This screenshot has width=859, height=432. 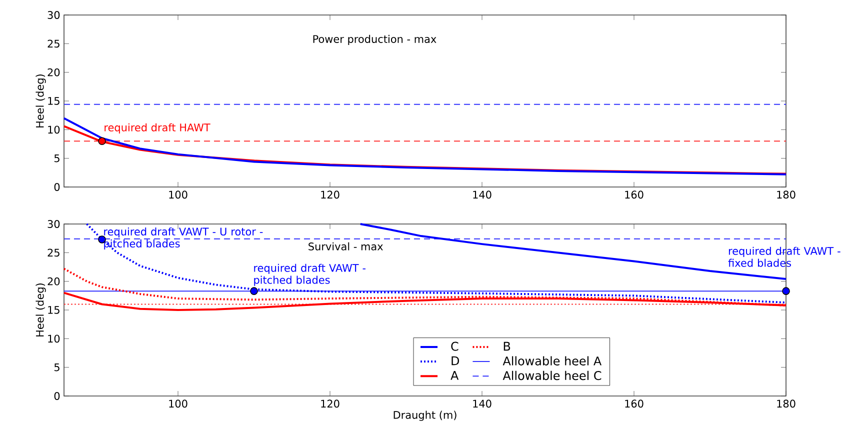 I want to click on legend-label: Allowable heel C, so click(x=552, y=375).